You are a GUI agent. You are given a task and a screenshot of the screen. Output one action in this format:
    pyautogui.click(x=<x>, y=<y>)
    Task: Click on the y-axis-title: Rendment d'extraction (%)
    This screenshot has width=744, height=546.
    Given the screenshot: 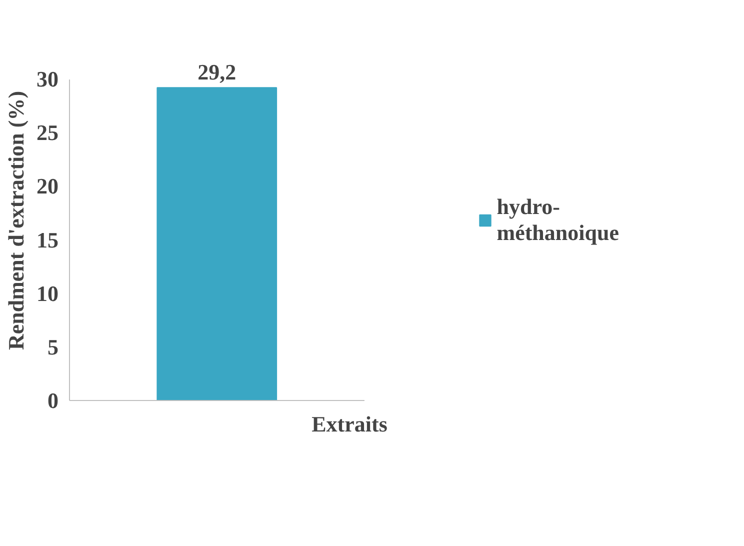 What is the action you would take?
    pyautogui.click(x=16, y=220)
    